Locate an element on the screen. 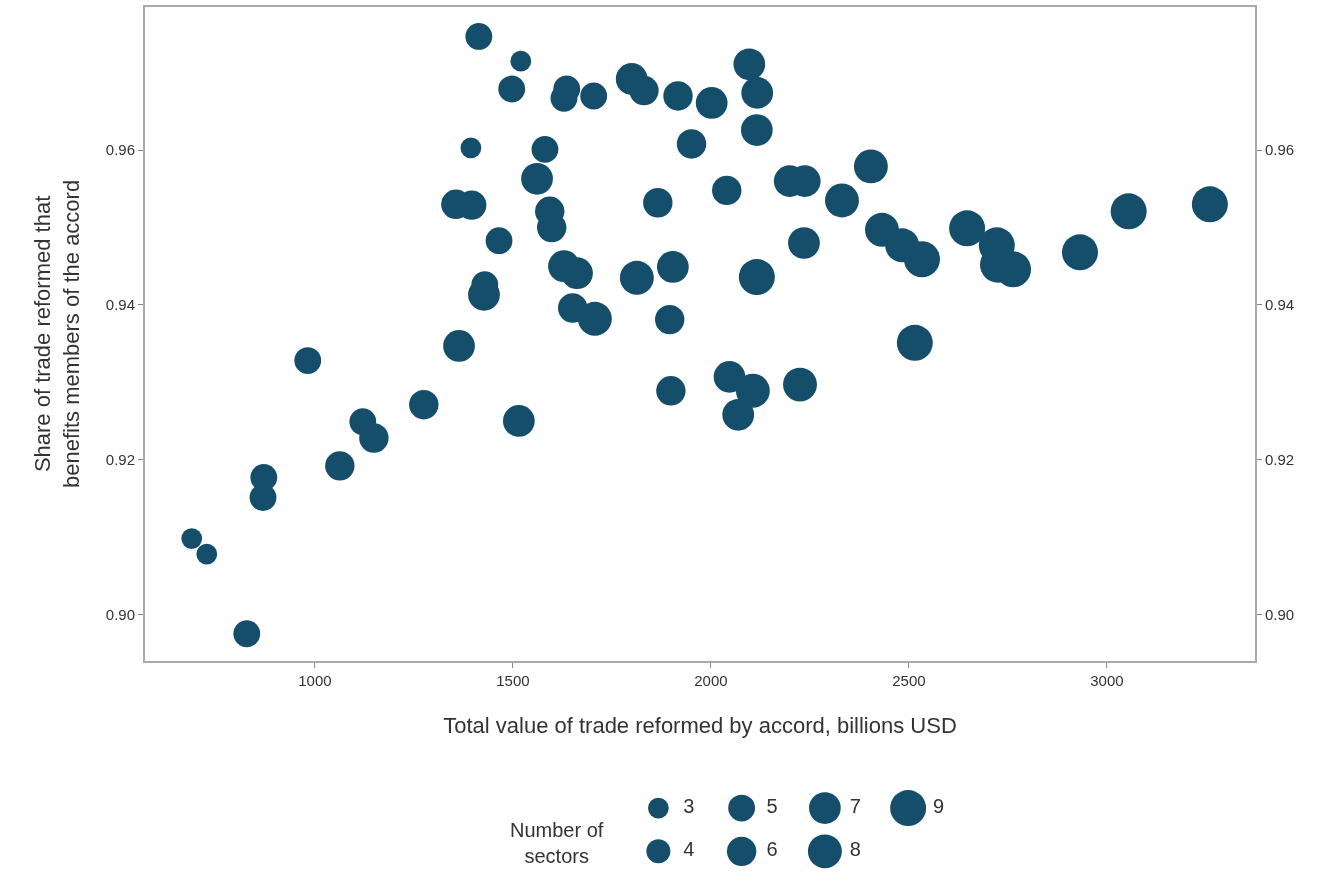 This screenshot has width=1335, height=883. y-axis-title: Share of trade reformed that benefits members of the accord is located at coordinates (57, 333).